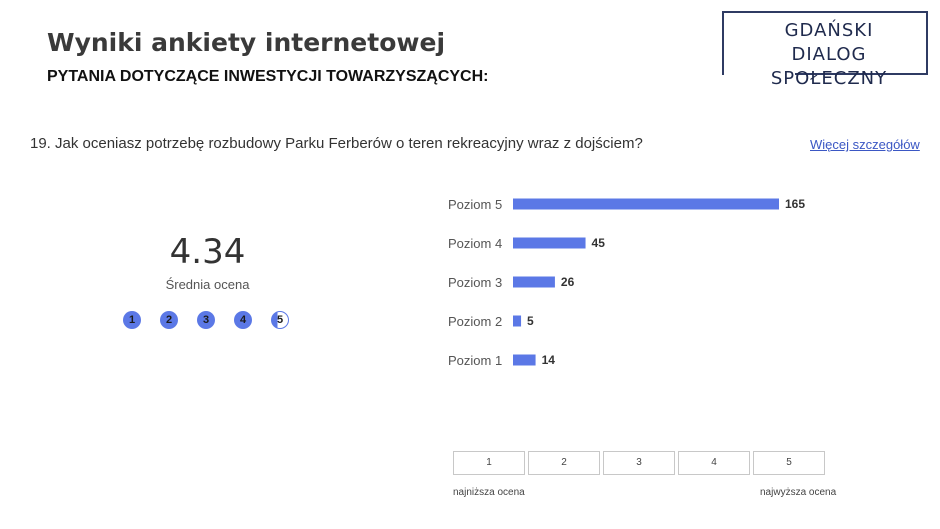 This screenshot has width=940, height=529. What do you see at coordinates (861, 74) in the screenshot?
I see `logo-frame-bottom` at bounding box center [861, 74].